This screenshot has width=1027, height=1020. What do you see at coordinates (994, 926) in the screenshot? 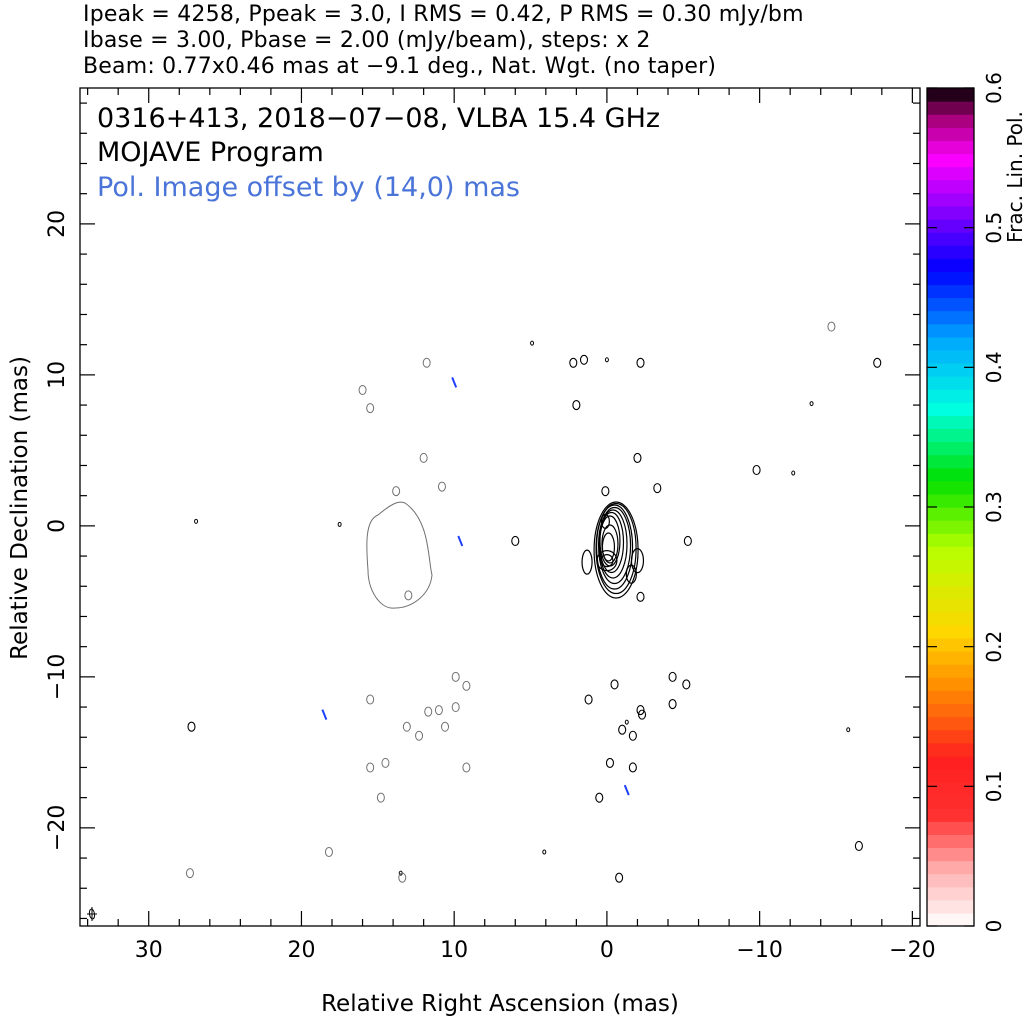
I see `colorbar-tick-label: 0` at bounding box center [994, 926].